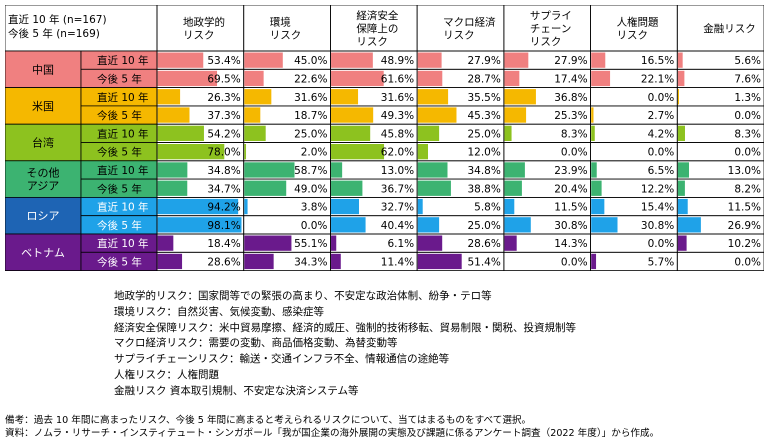 This screenshot has height=447, width=768. What do you see at coordinates (314, 153) in the screenshot?
I see `data-value: 2.0%` at bounding box center [314, 153].